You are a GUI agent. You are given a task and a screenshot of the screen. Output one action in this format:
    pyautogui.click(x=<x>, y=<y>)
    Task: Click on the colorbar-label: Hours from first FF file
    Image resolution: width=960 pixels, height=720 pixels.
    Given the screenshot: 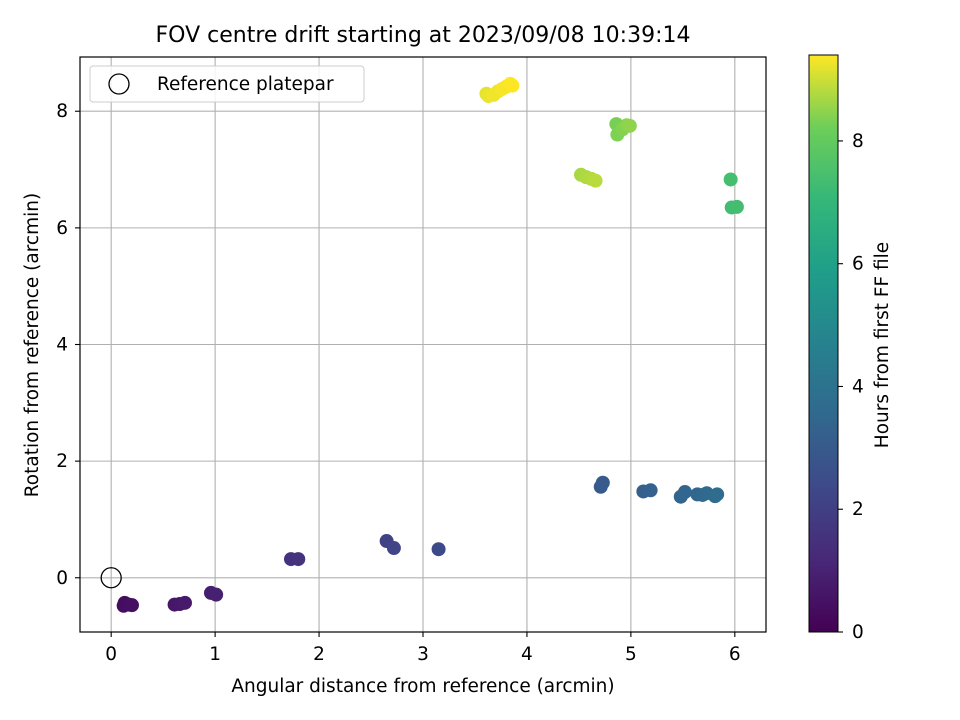 What is the action you would take?
    pyautogui.click(x=882, y=345)
    